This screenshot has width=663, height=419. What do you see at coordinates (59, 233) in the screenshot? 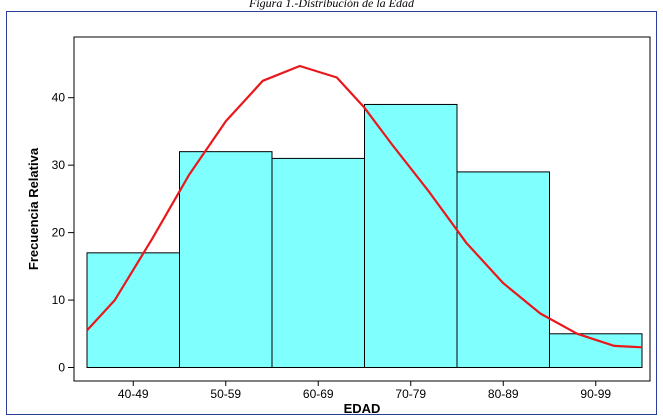
I see `y-tick-label-20: 20` at bounding box center [59, 233].